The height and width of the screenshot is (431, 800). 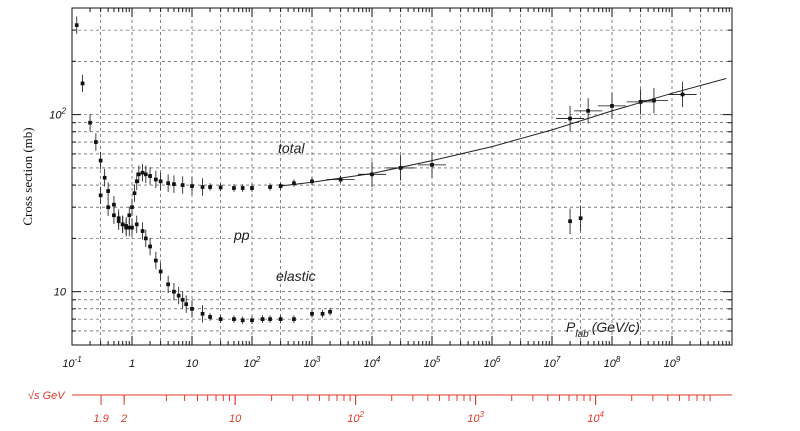 I want to click on x-tick-label: 10⁸, so click(x=612, y=362).